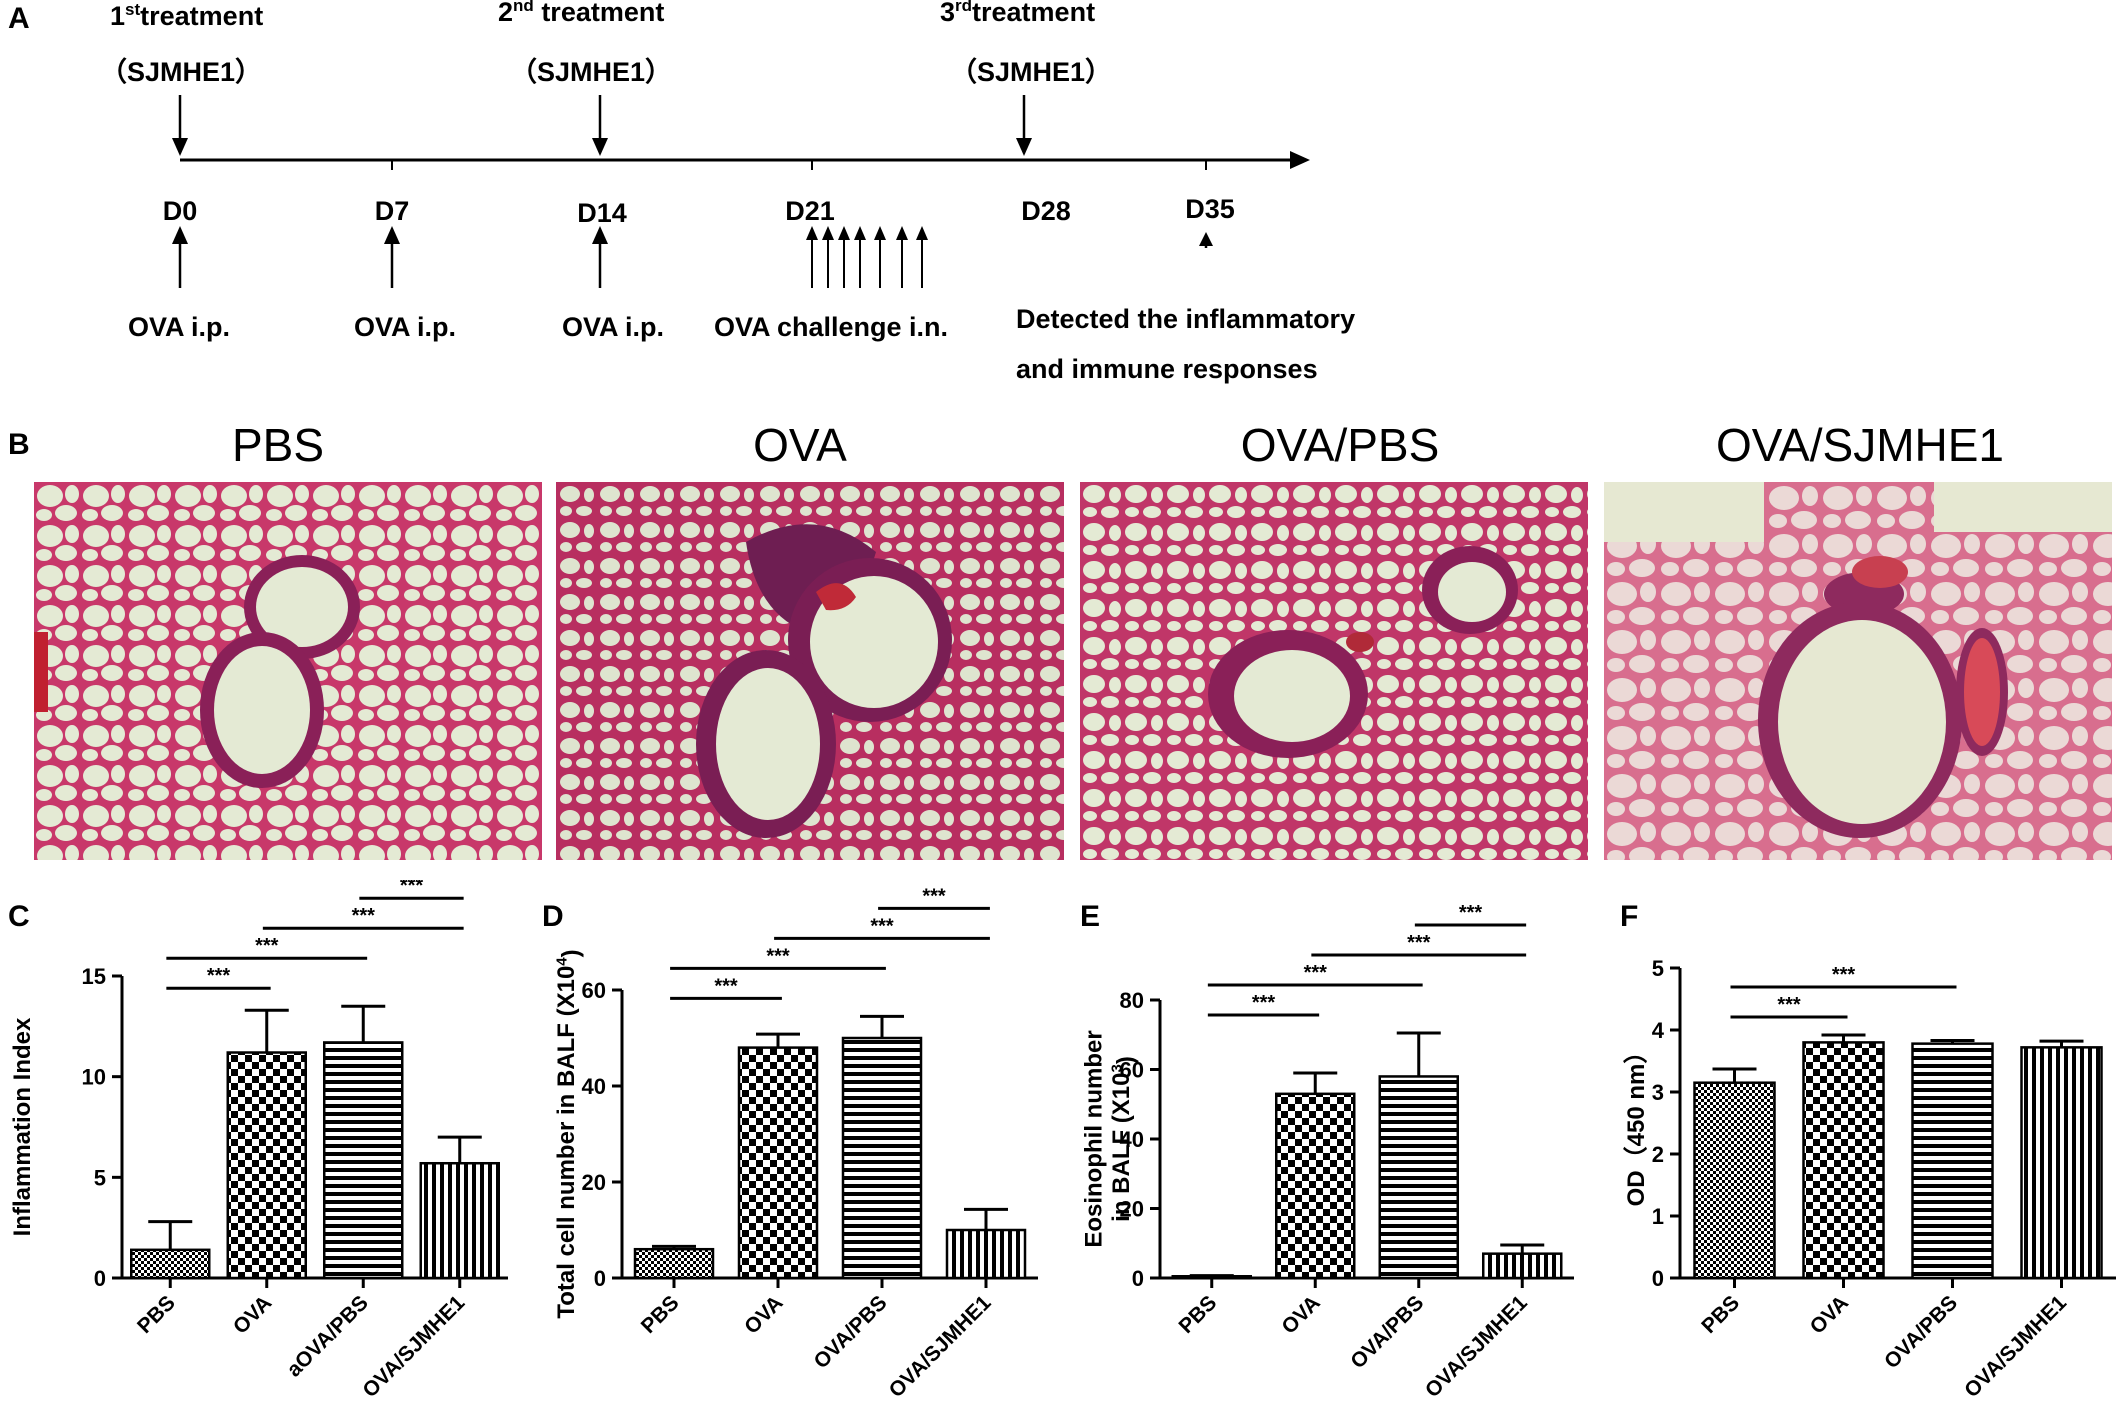 Image resolution: width=2128 pixels, height=1405 pixels. What do you see at coordinates (571, 953) in the screenshot?
I see `y-axis-label-close-D: )` at bounding box center [571, 953].